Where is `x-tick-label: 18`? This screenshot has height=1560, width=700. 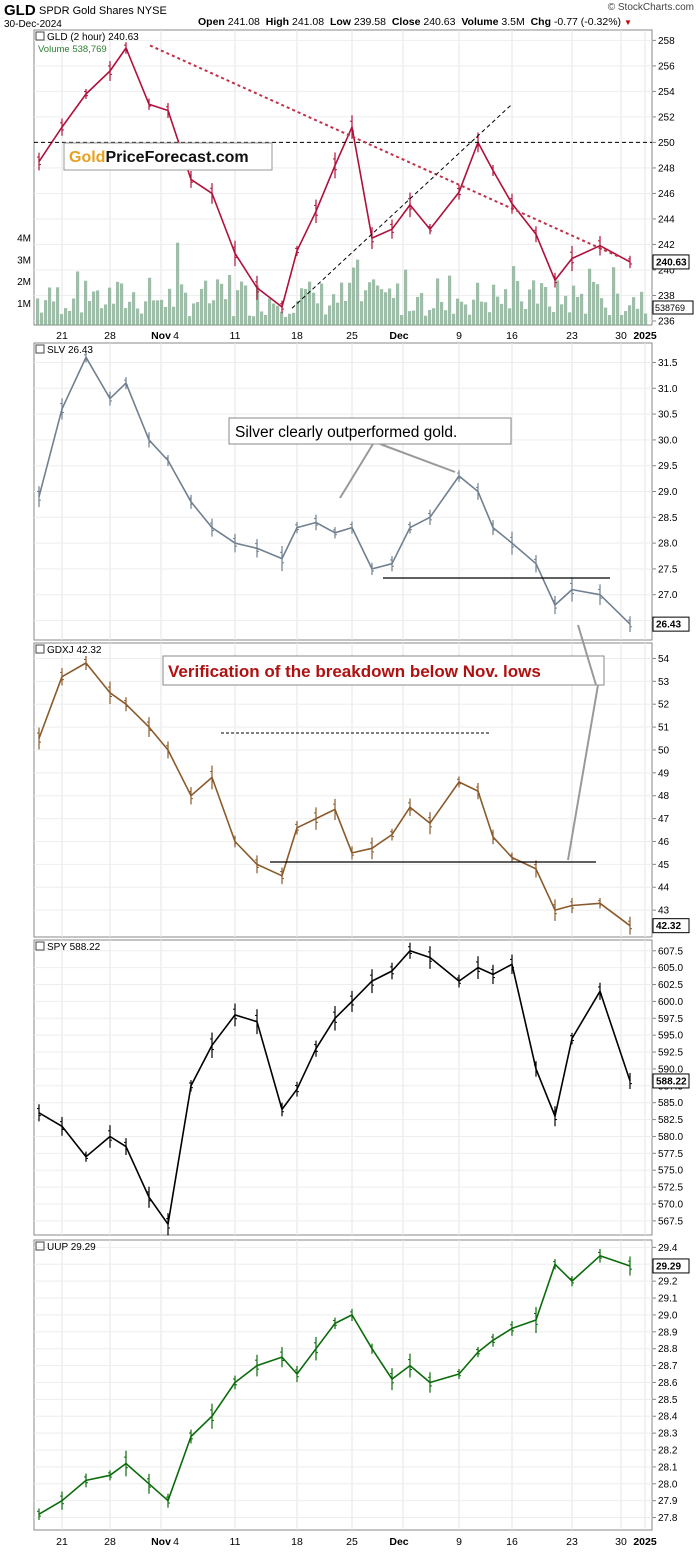
x-tick-label: 18 is located at coordinates (297, 336).